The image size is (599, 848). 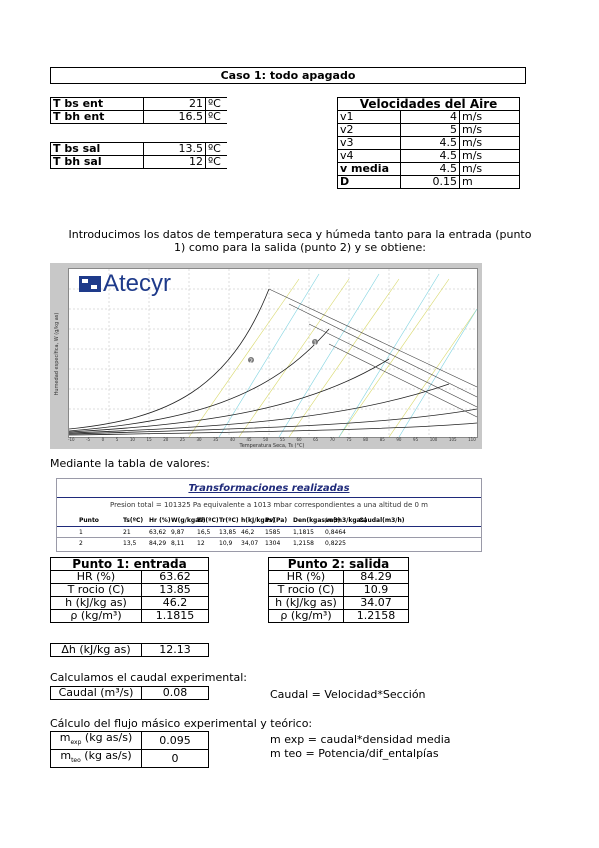 I want to click on chart-x-tick: 25, so click(x=182, y=439).